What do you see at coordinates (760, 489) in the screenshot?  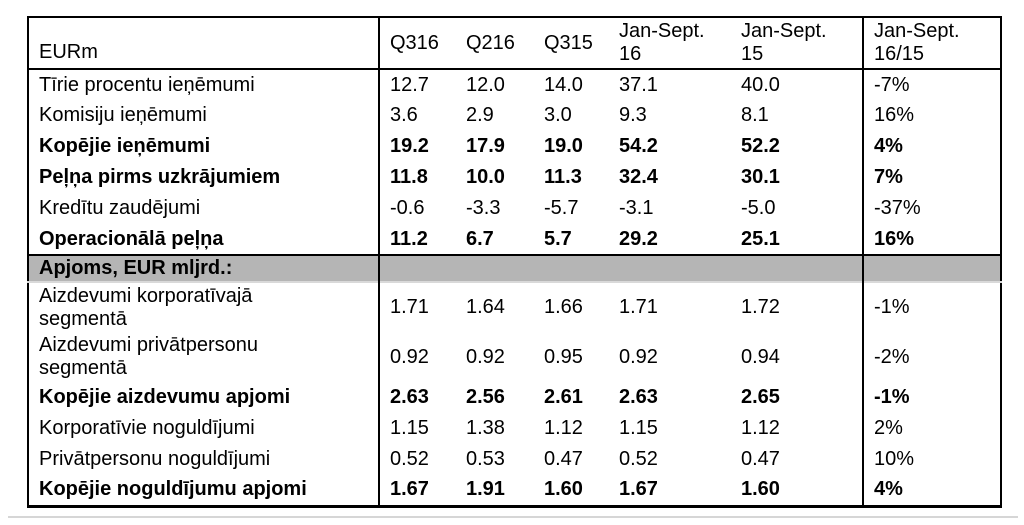 I see `cell-value: 1.60` at bounding box center [760, 489].